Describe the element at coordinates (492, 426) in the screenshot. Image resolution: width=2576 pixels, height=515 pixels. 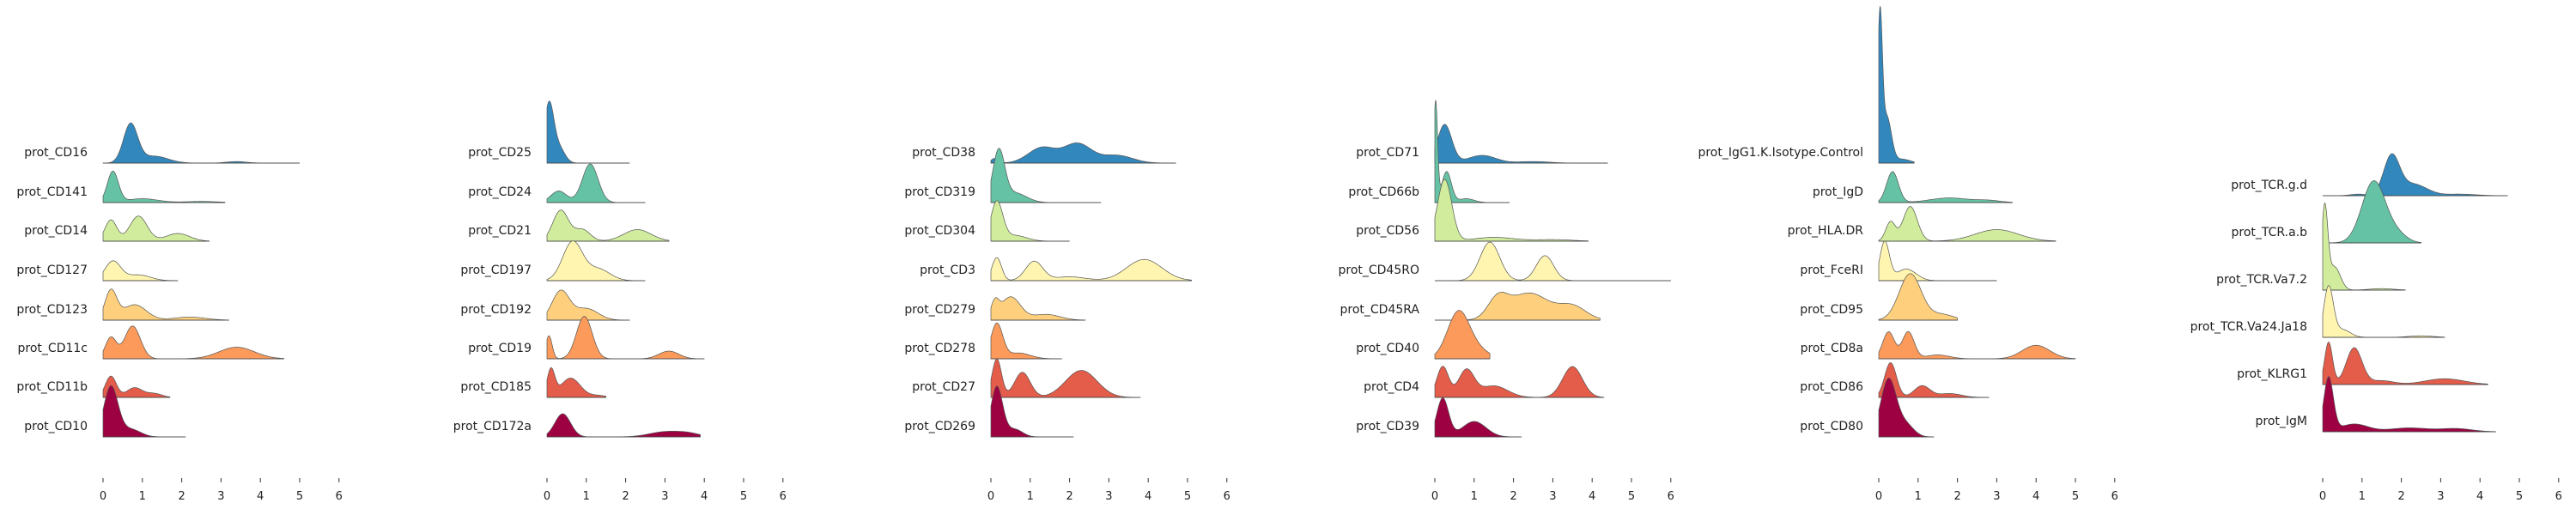
I see `row-label: prot_CD172a` at that location.